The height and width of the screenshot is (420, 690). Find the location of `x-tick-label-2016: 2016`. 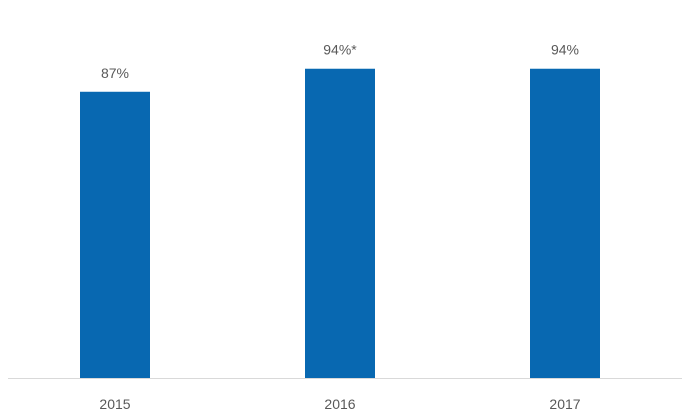

x-tick-label-2016: 2016 is located at coordinates (339, 404).